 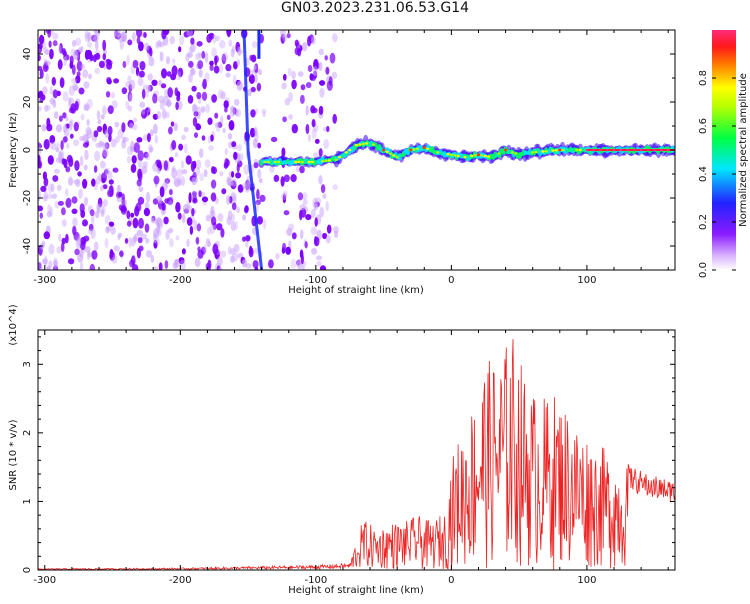 I want to click on colorbar-gradient, so click(x=724, y=150).